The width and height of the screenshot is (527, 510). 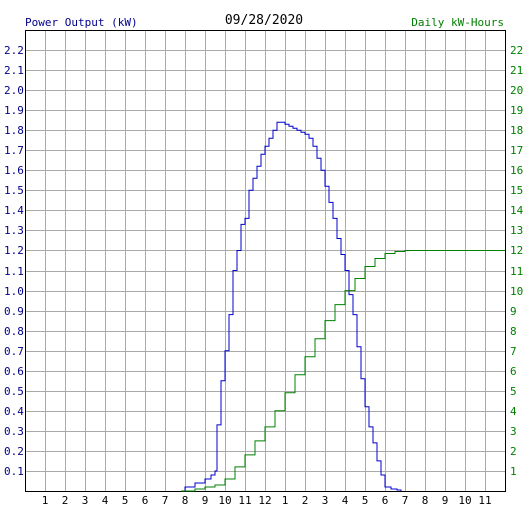 I want to click on left-tick-label: 0.6, so click(x=14, y=371).